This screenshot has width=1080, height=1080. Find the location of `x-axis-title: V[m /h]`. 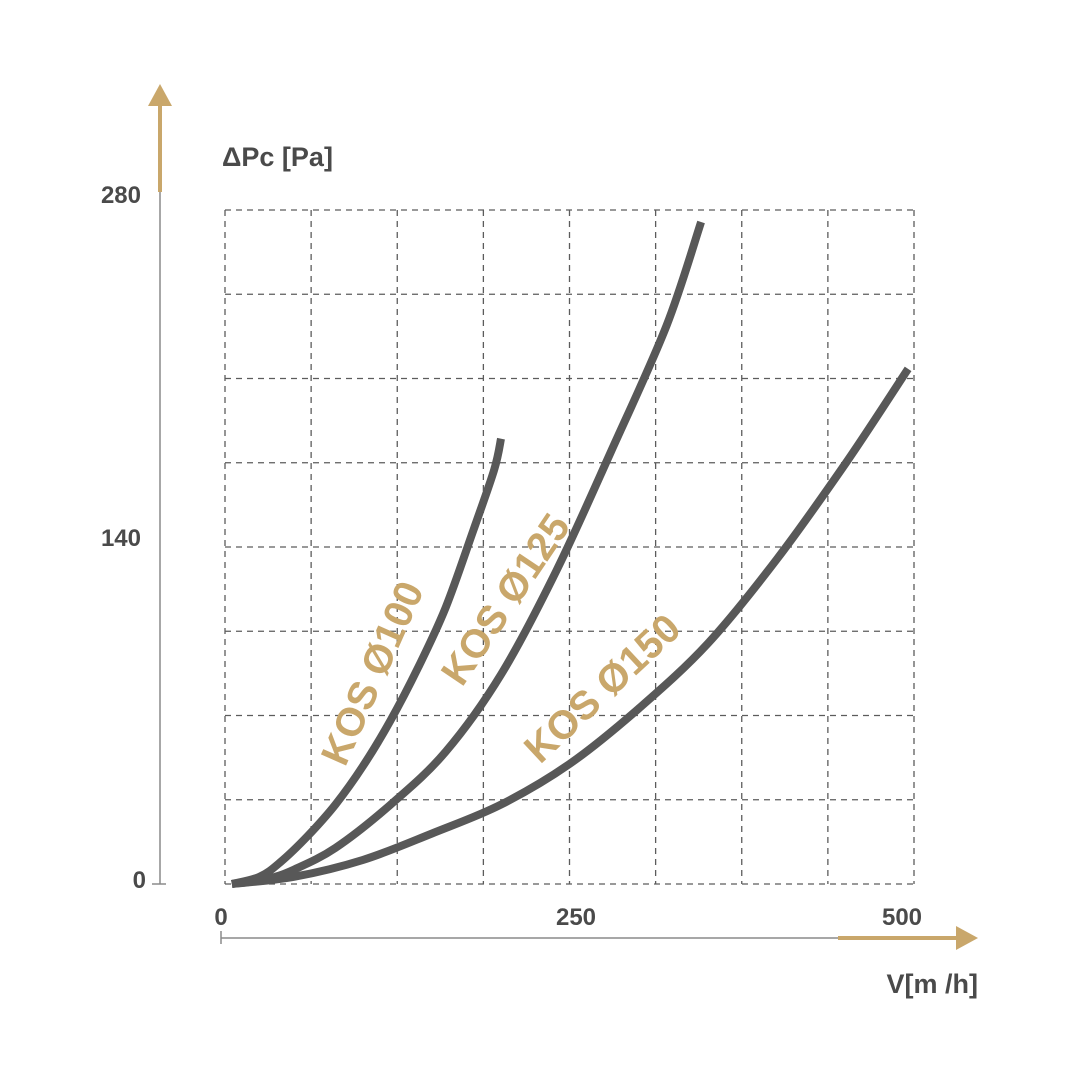

x-axis-title: V[m /h] is located at coordinates (933, 984).